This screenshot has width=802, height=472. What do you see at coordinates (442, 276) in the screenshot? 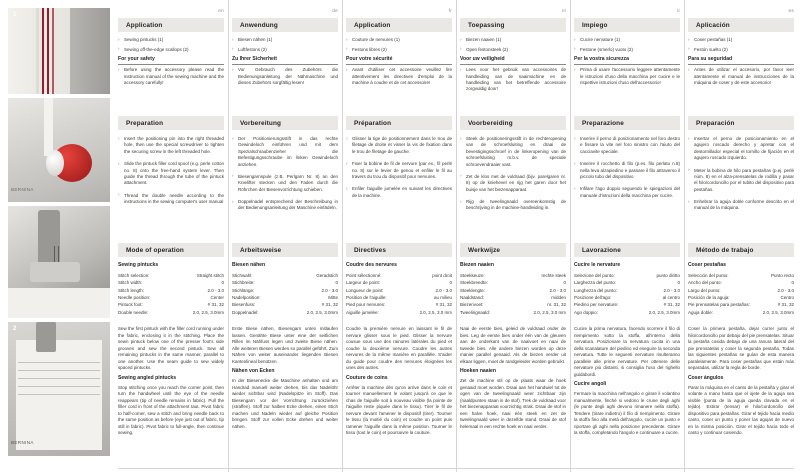
I see `spec-value: point droit` at bounding box center [442, 276].